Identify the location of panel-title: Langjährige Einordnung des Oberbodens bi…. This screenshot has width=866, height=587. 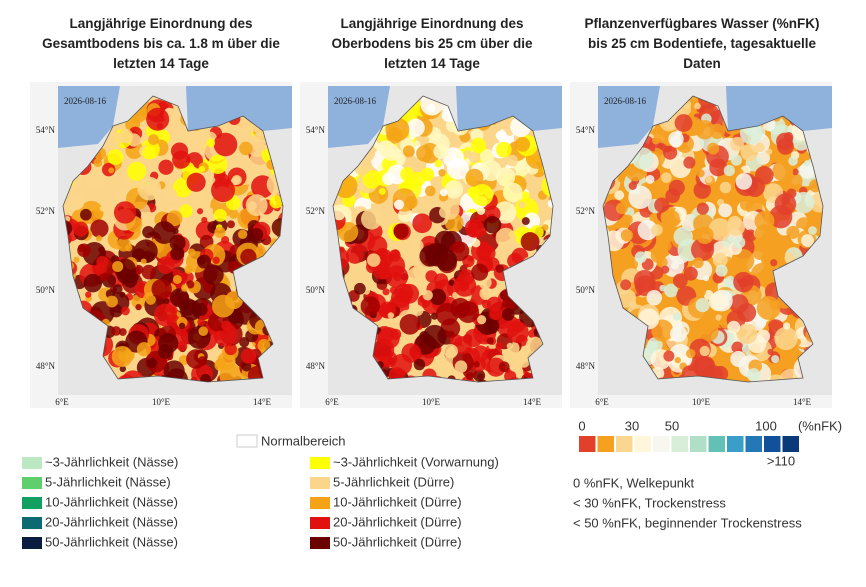
(432, 43).